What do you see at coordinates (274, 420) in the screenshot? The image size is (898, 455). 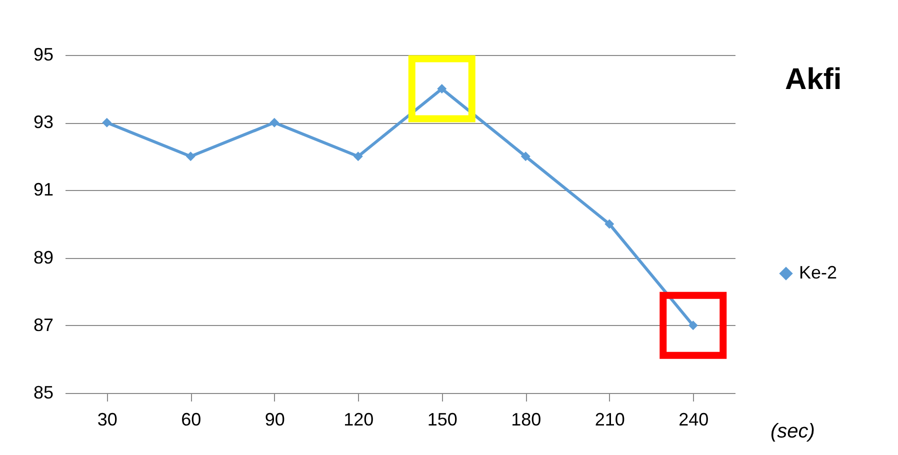 I see `x-tick-label: 90` at bounding box center [274, 420].